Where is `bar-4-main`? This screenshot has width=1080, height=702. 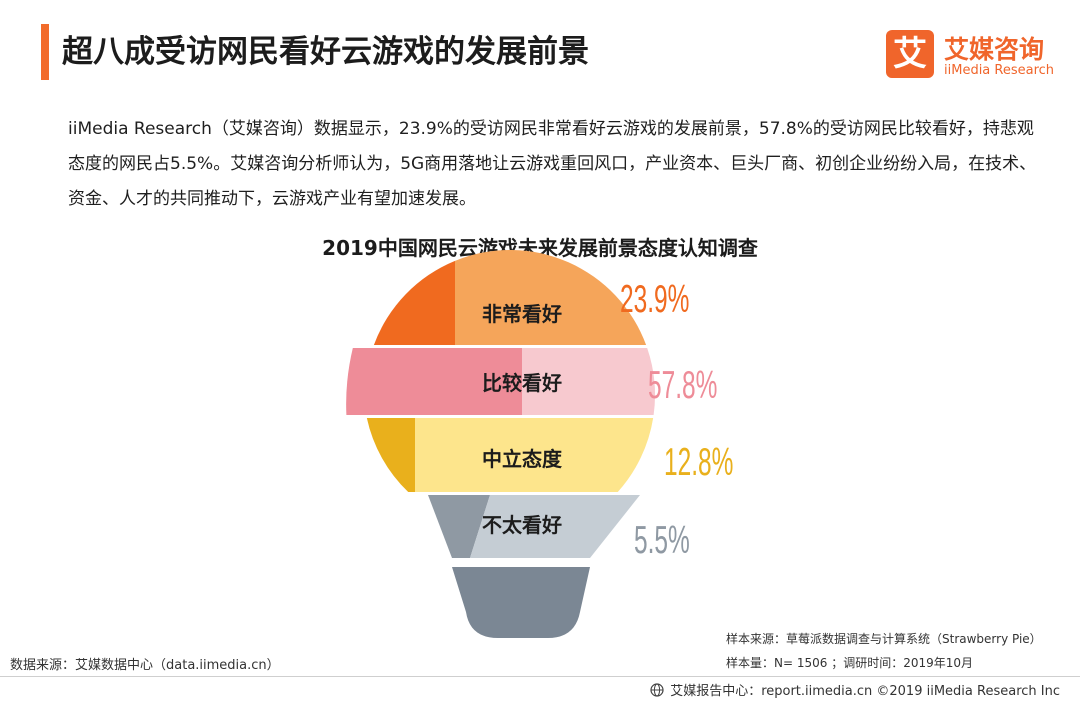
bar-4-main is located at coordinates (555, 526).